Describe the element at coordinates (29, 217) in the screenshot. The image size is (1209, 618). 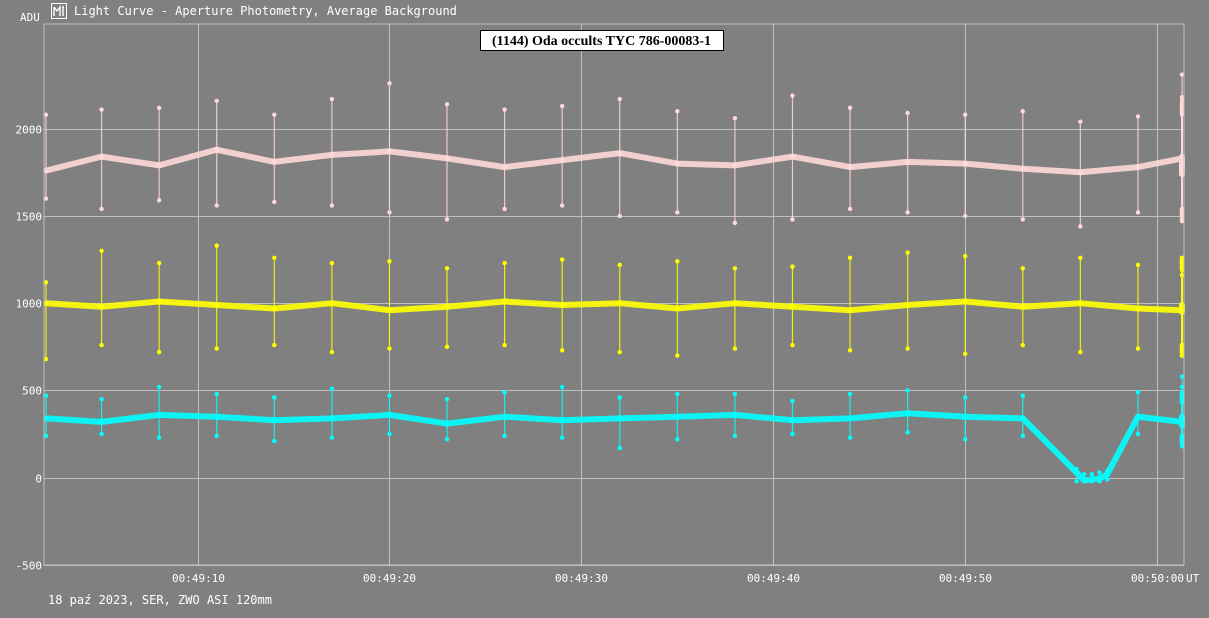
I see `y-tick-label: 1500` at that location.